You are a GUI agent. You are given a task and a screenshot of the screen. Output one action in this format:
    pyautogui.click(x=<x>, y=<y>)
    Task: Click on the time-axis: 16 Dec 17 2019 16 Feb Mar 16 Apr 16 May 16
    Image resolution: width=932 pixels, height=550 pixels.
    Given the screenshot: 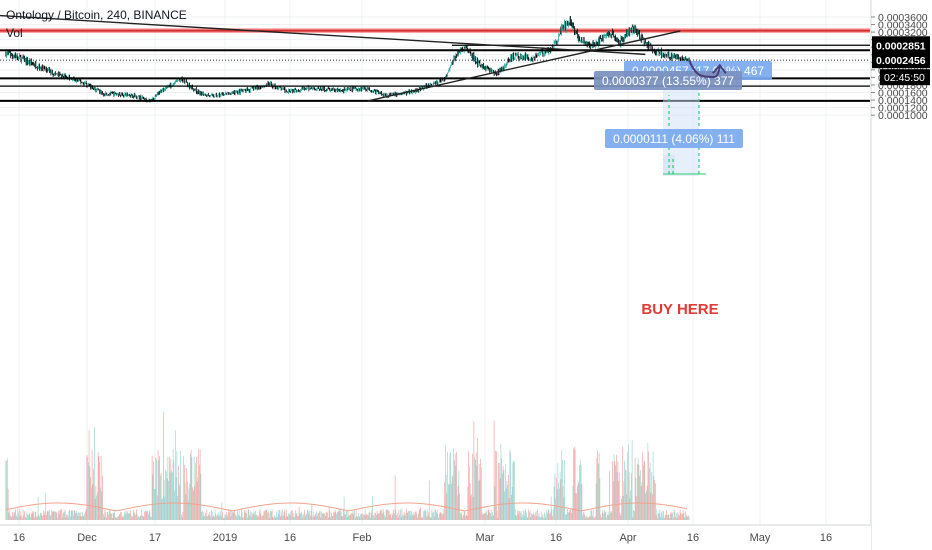 What is the action you would take?
    pyautogui.click(x=435, y=537)
    